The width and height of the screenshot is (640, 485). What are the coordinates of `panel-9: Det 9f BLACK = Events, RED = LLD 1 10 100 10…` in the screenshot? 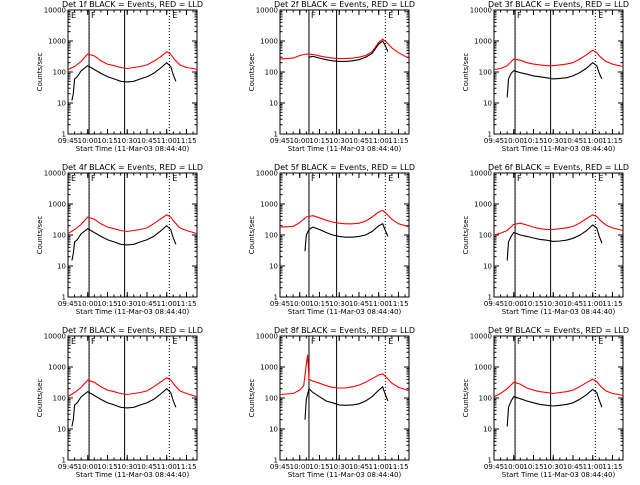 It's located at (545, 402).